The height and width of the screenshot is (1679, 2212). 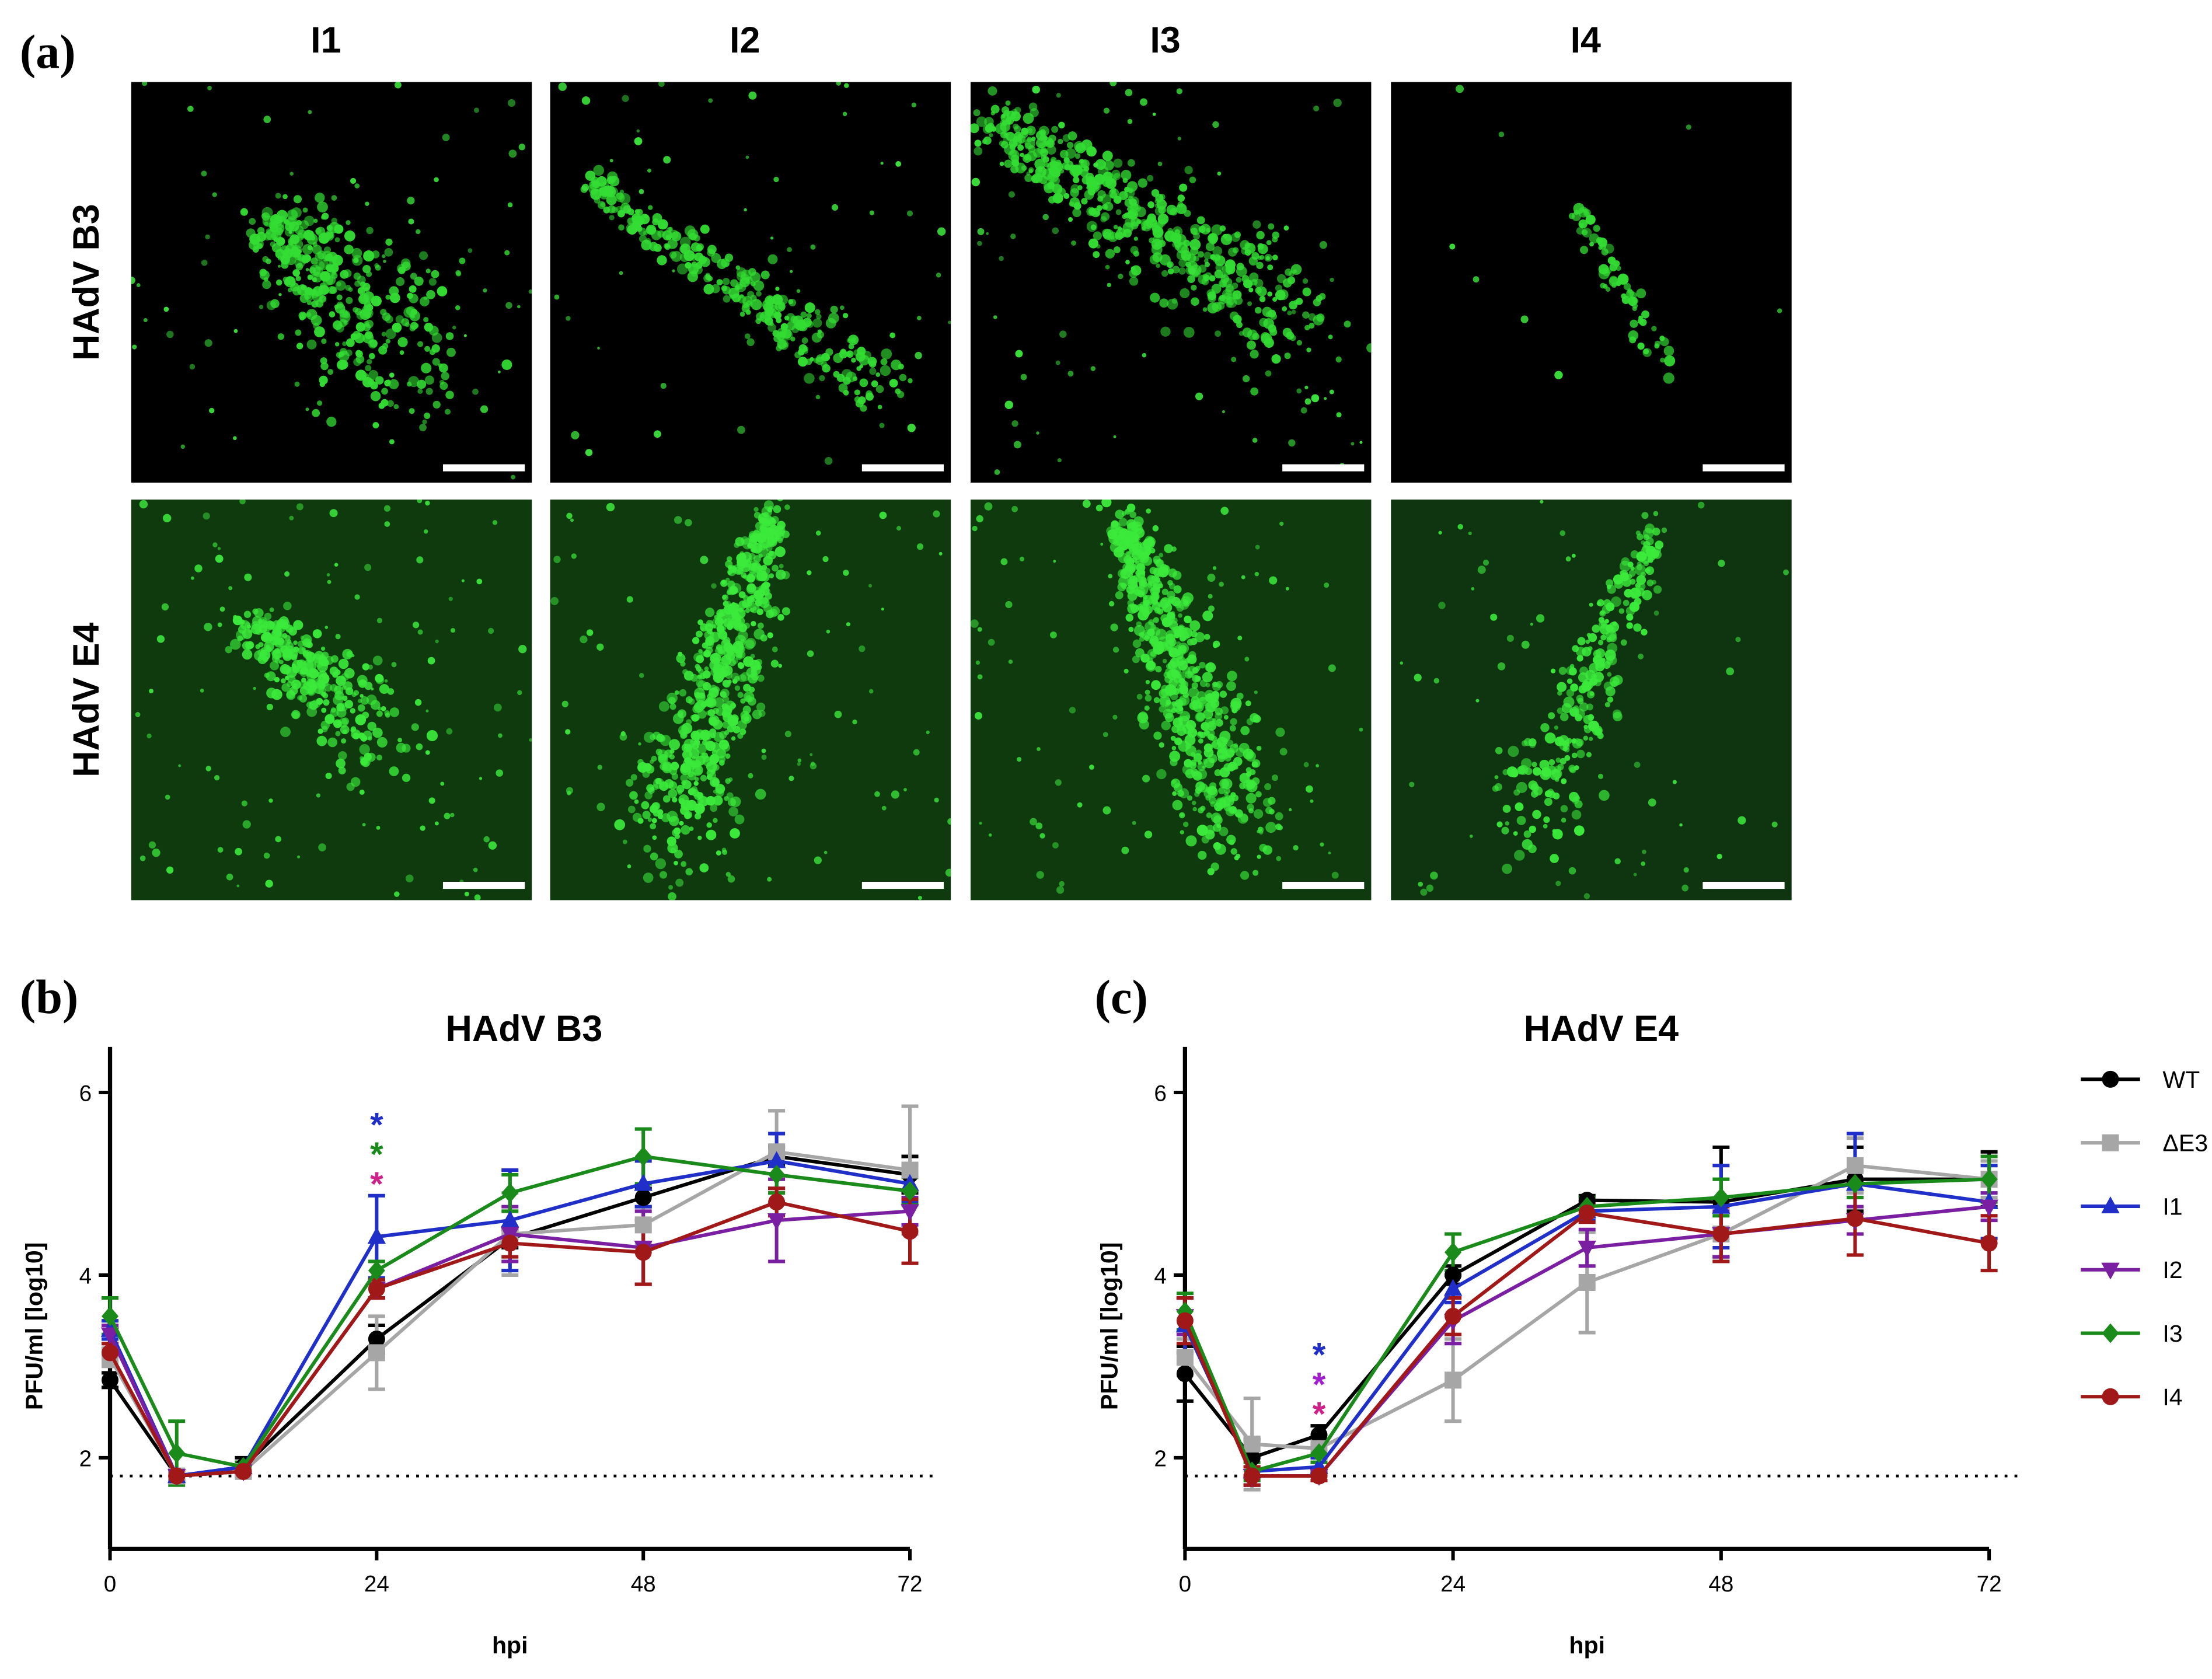 What do you see at coordinates (2110, 1142) in the screenshot?
I see `legend-marker` at bounding box center [2110, 1142].